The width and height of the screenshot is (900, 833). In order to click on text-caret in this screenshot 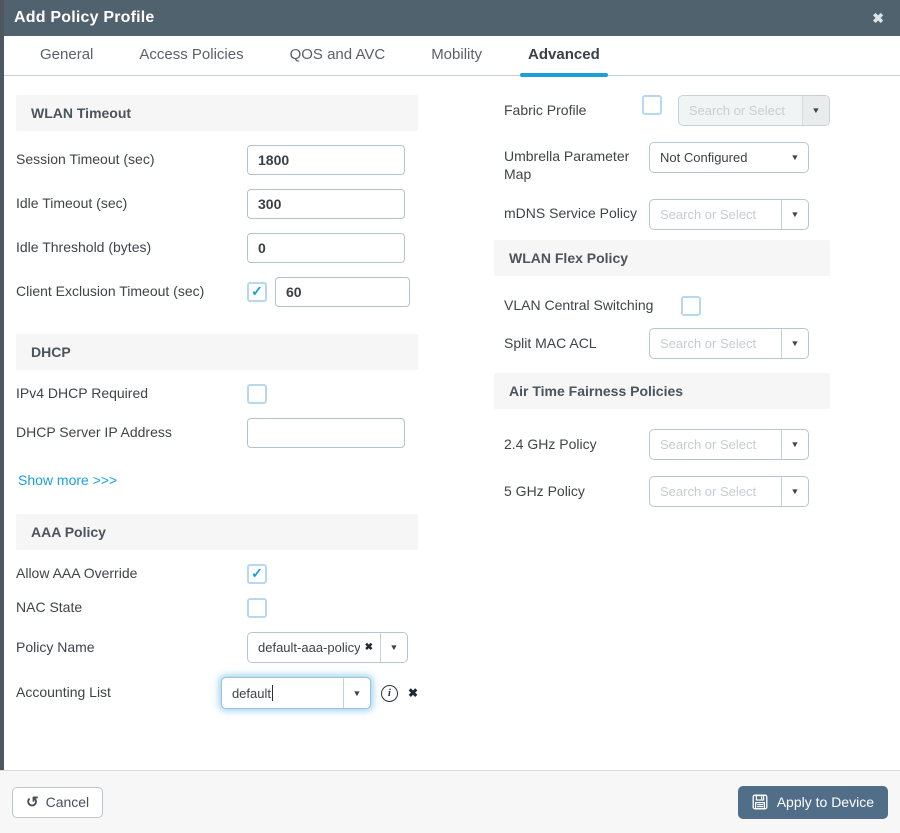, I will do `click(272, 693)`.